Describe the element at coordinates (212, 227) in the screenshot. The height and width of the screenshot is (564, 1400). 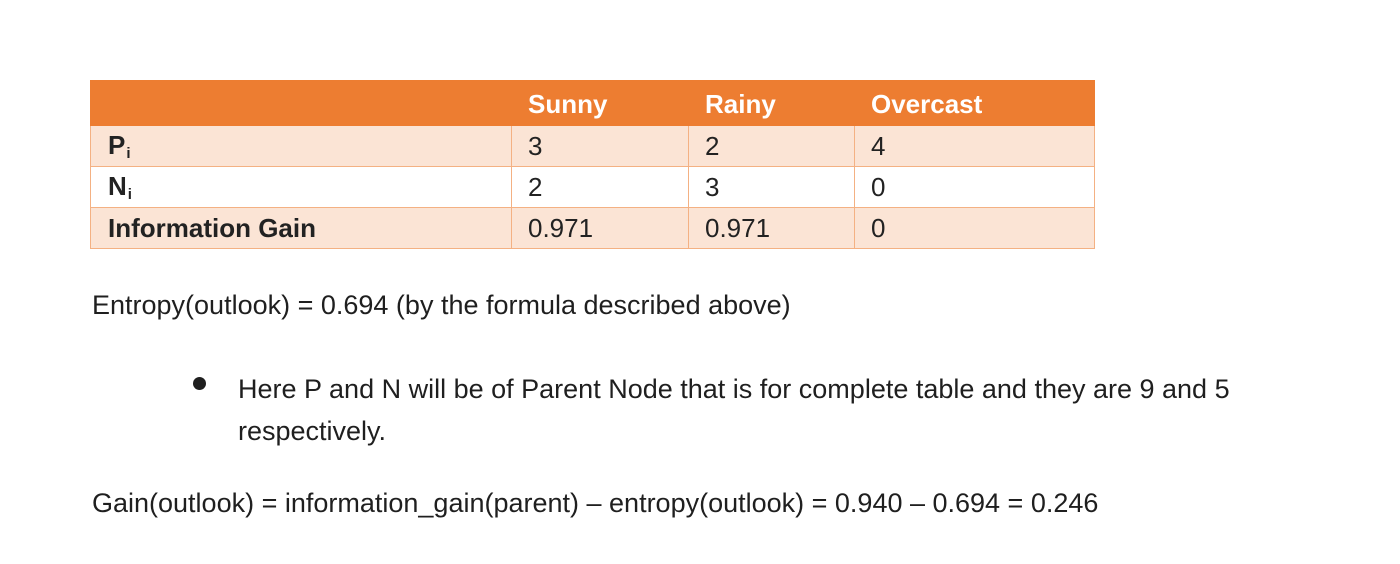
I see `row-label-text: Information Gain` at that location.